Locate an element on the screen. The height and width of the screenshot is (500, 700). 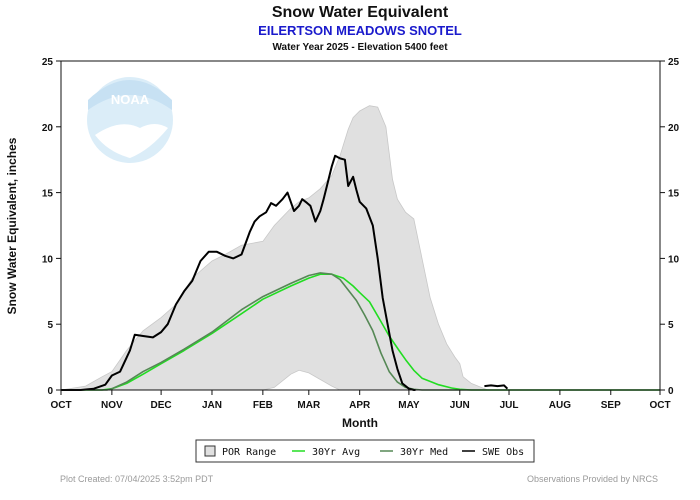
footer-plot-created: Plot Created: 07/04/2025 3:52pm PDT is located at coordinates (137, 479).